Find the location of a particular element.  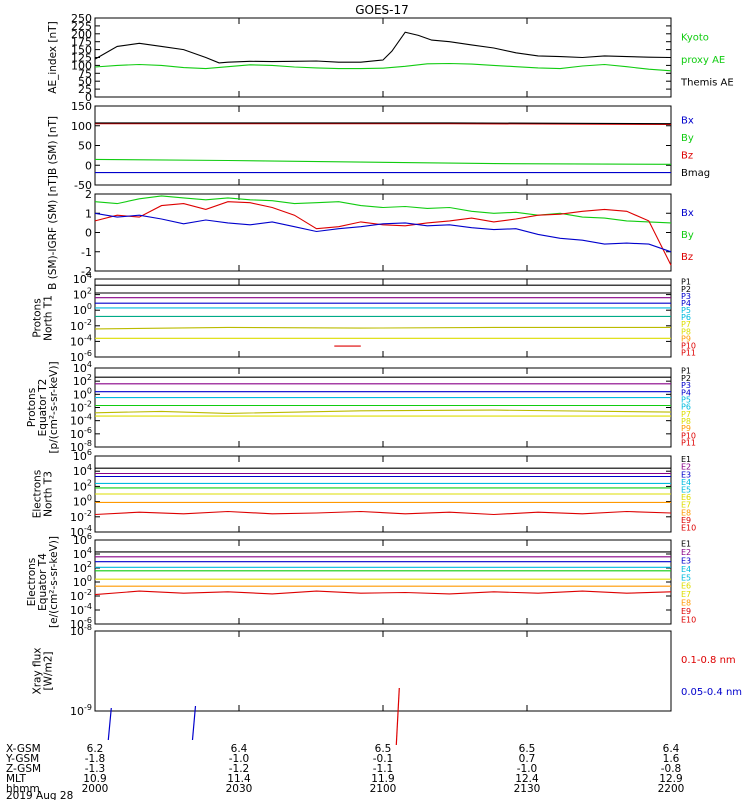

series-bx is located at coordinates (383, 232).